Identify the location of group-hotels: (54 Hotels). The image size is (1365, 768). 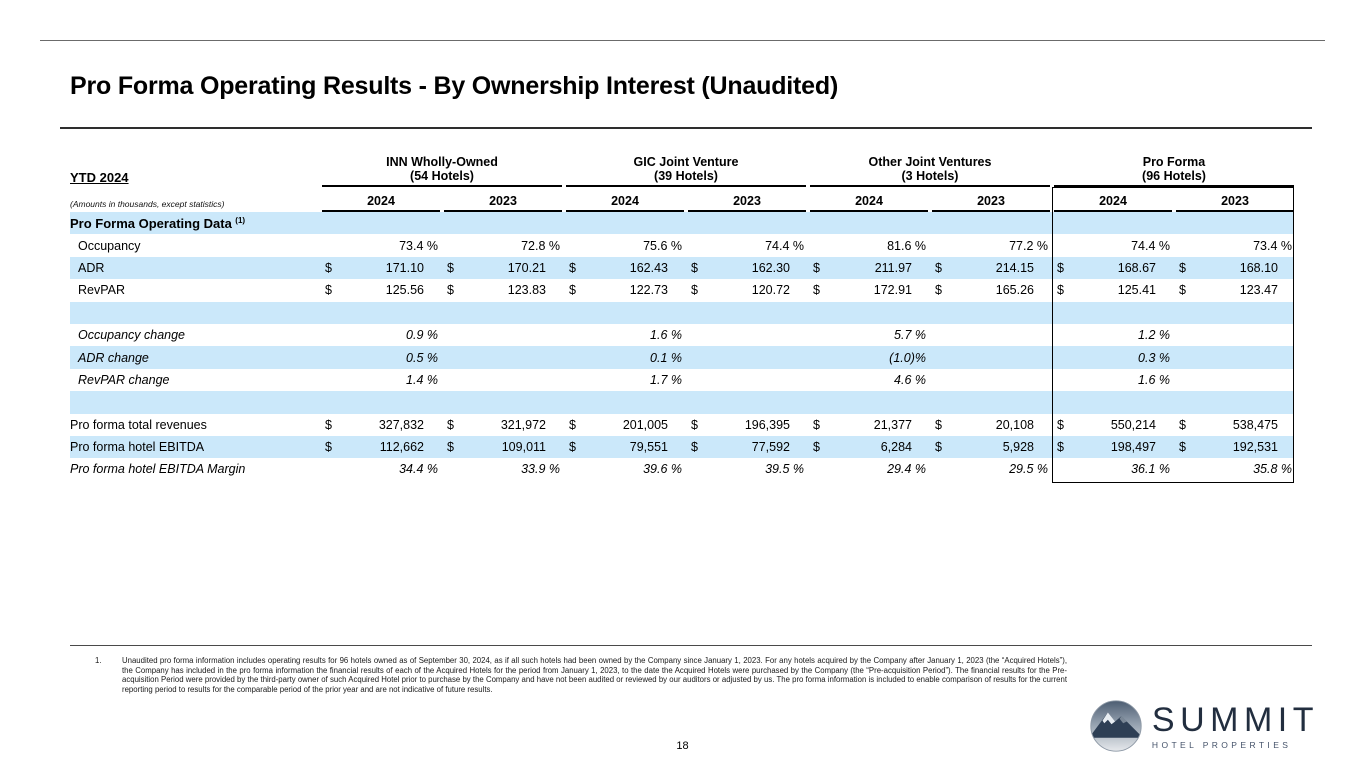
(442, 176).